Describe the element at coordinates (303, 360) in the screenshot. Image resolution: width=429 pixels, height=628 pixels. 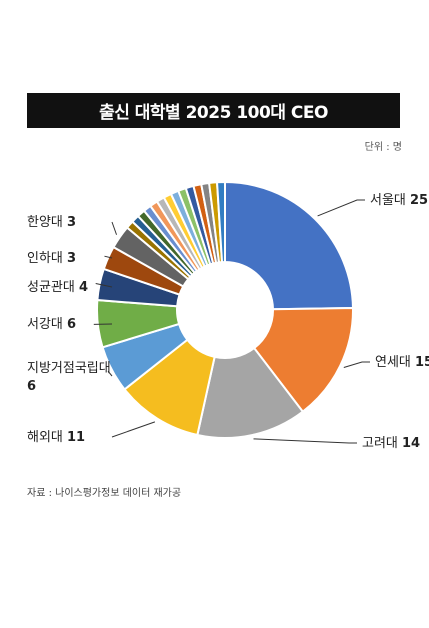
I see `pie-slice-연세대` at that location.